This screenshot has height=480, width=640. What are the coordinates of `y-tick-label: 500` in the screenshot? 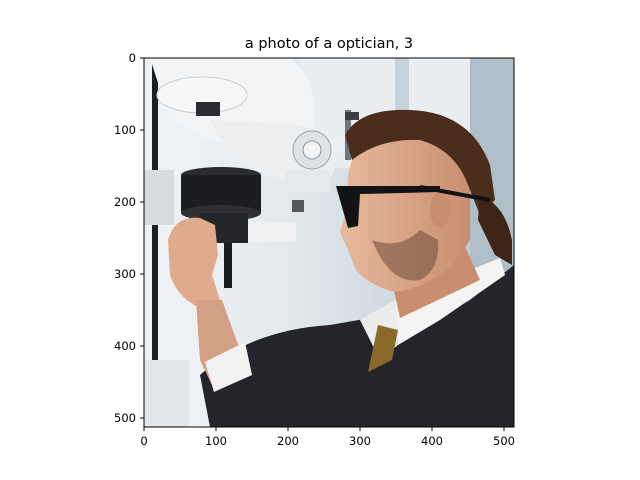 It's located at (125, 418).